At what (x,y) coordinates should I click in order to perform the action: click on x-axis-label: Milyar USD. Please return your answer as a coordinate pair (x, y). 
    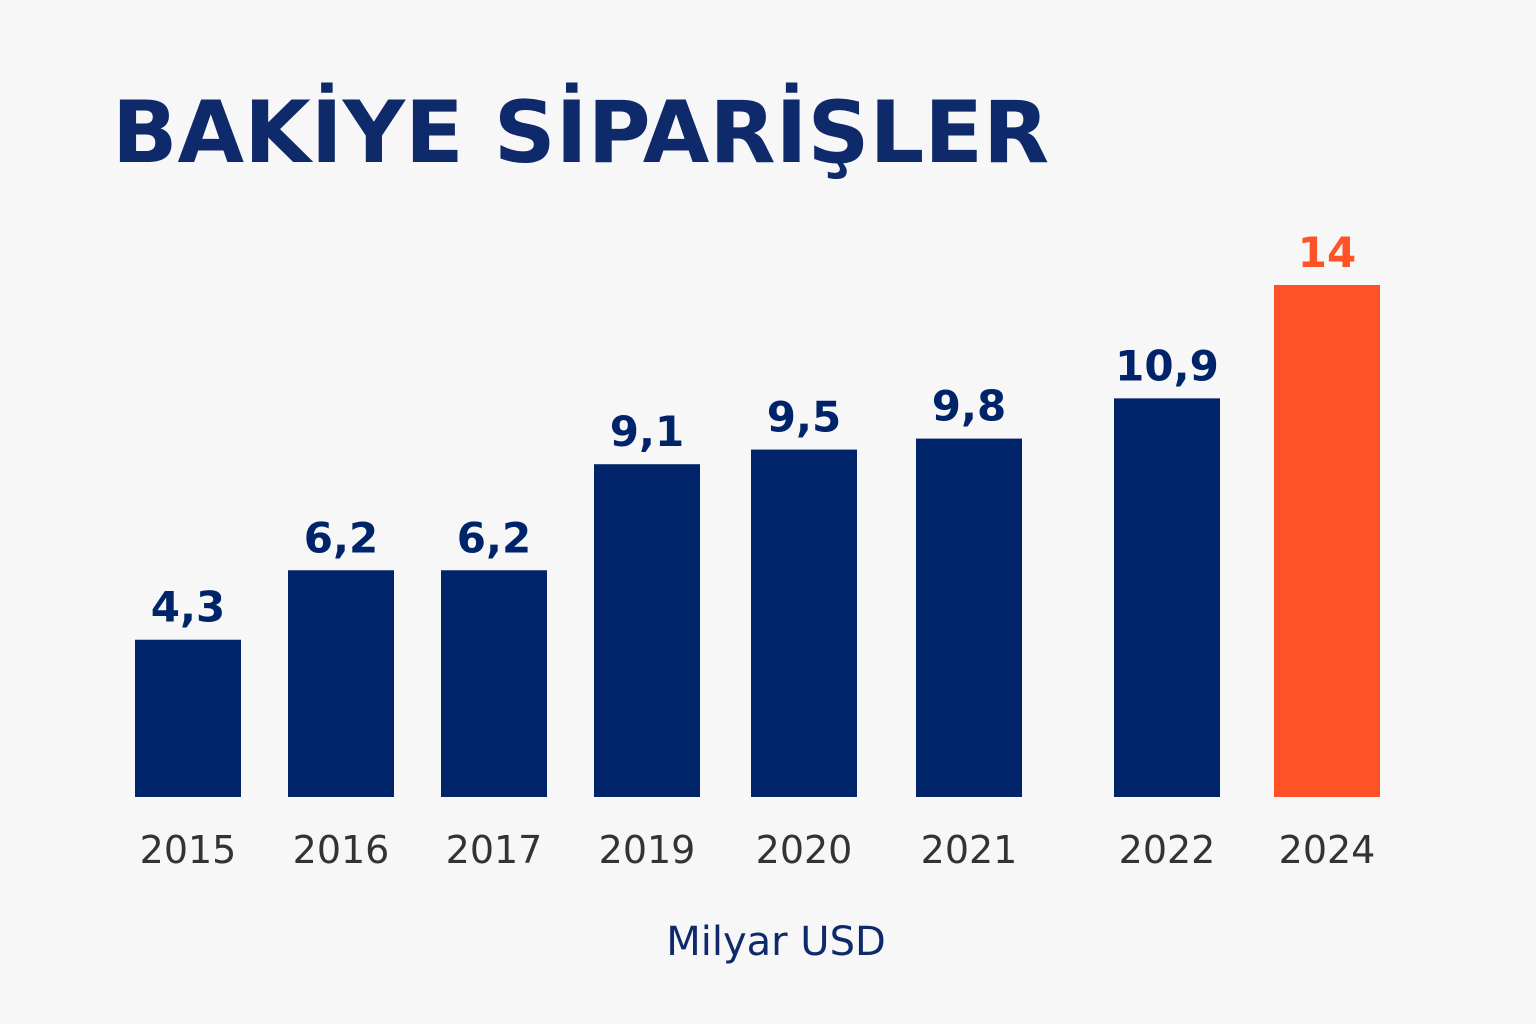
    Looking at the image, I should click on (776, 942).